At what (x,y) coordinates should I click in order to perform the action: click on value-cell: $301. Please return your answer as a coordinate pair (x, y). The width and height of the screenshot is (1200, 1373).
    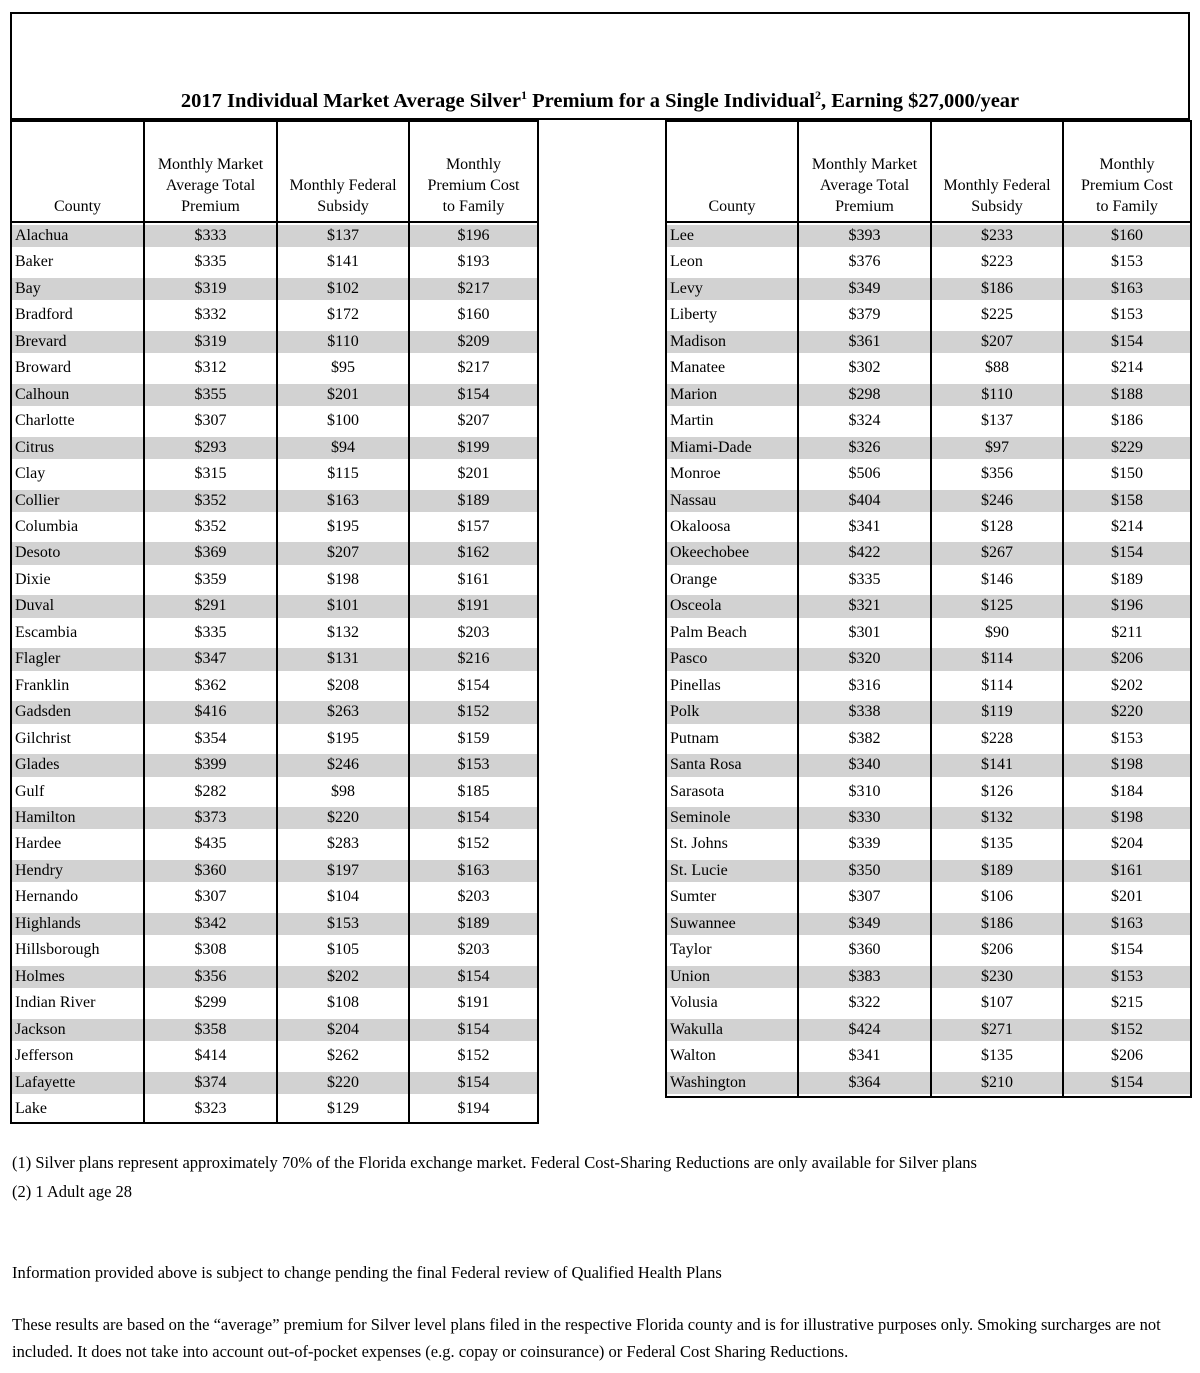
    Looking at the image, I should click on (864, 633).